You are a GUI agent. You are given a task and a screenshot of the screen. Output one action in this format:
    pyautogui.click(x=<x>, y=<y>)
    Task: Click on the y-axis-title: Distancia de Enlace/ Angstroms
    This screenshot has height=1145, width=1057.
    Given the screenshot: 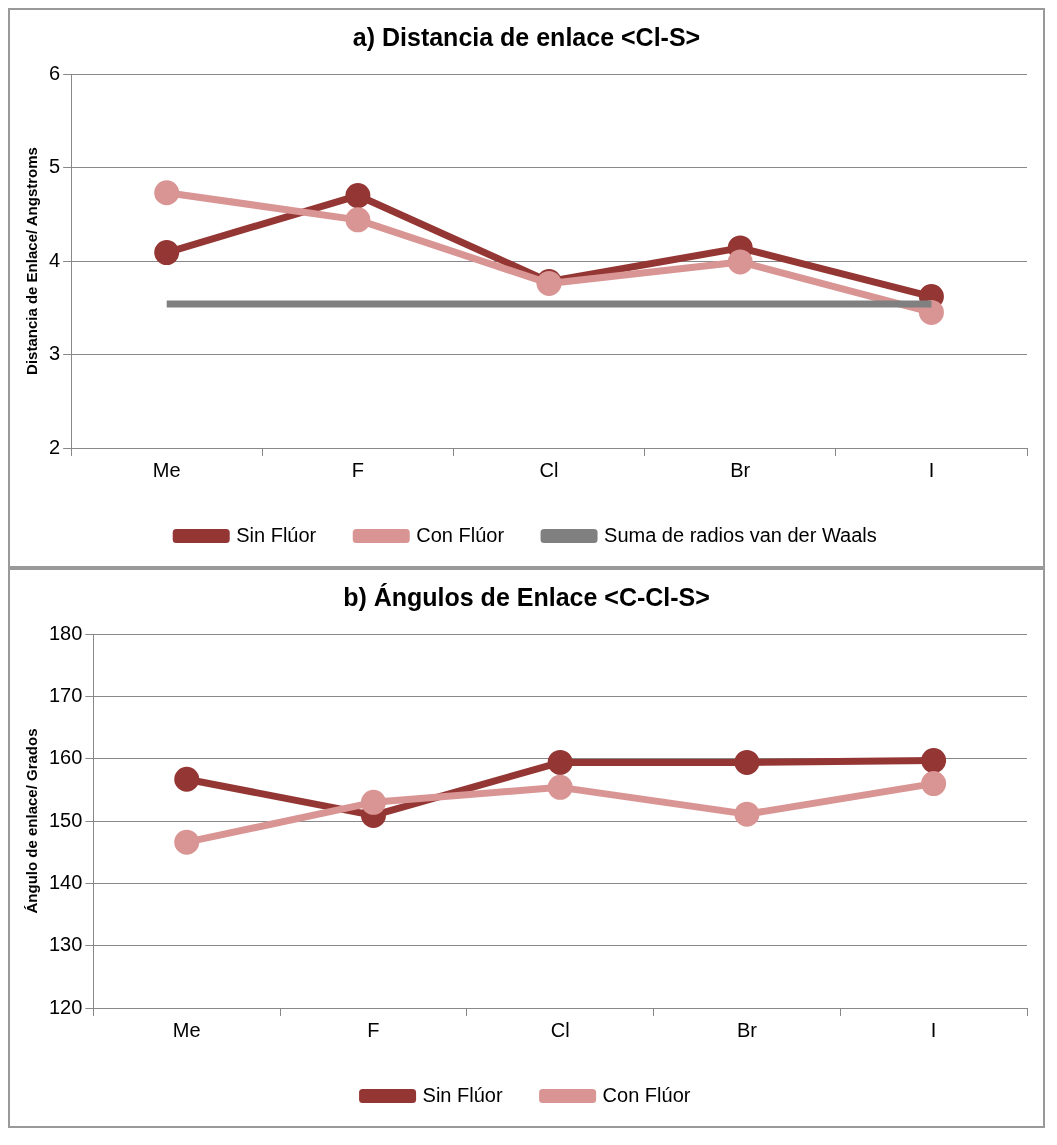 What is the action you would take?
    pyautogui.click(x=32, y=261)
    